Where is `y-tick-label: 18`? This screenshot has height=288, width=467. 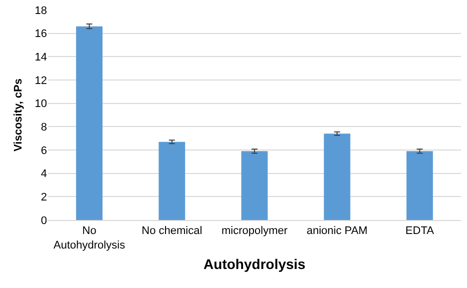
y-tick-label: 18 is located at coordinates (40, 10).